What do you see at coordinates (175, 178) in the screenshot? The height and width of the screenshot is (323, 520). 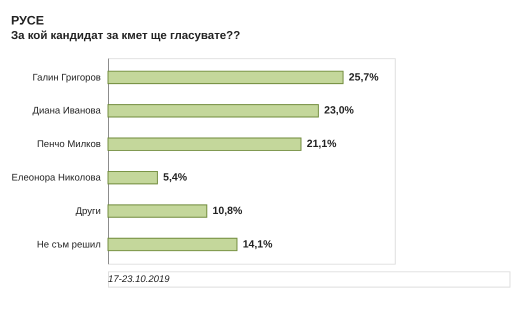 I see `data-label: 5,4%` at bounding box center [175, 178].